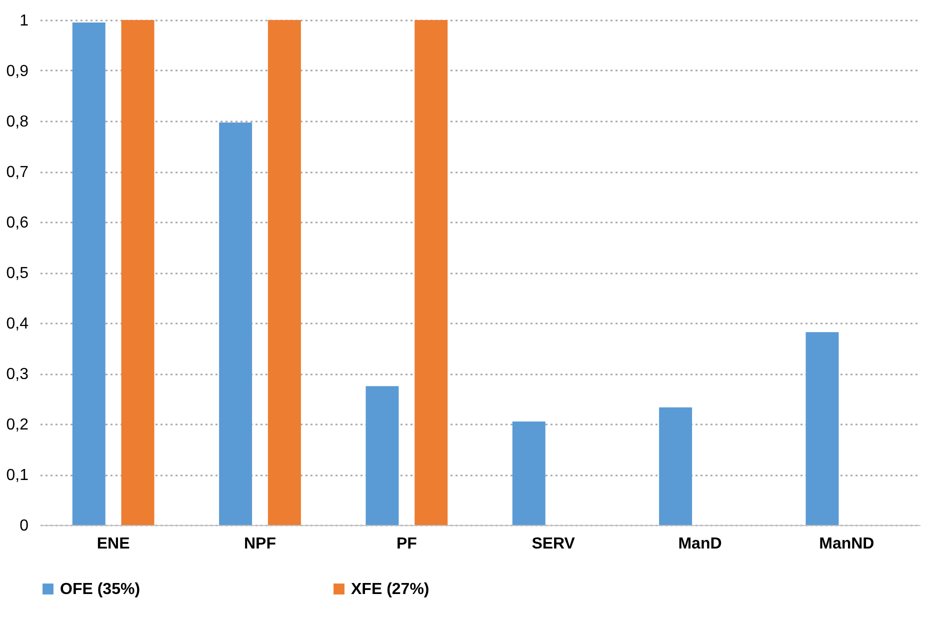  I want to click on y-tick-label: 0, so click(24, 526).